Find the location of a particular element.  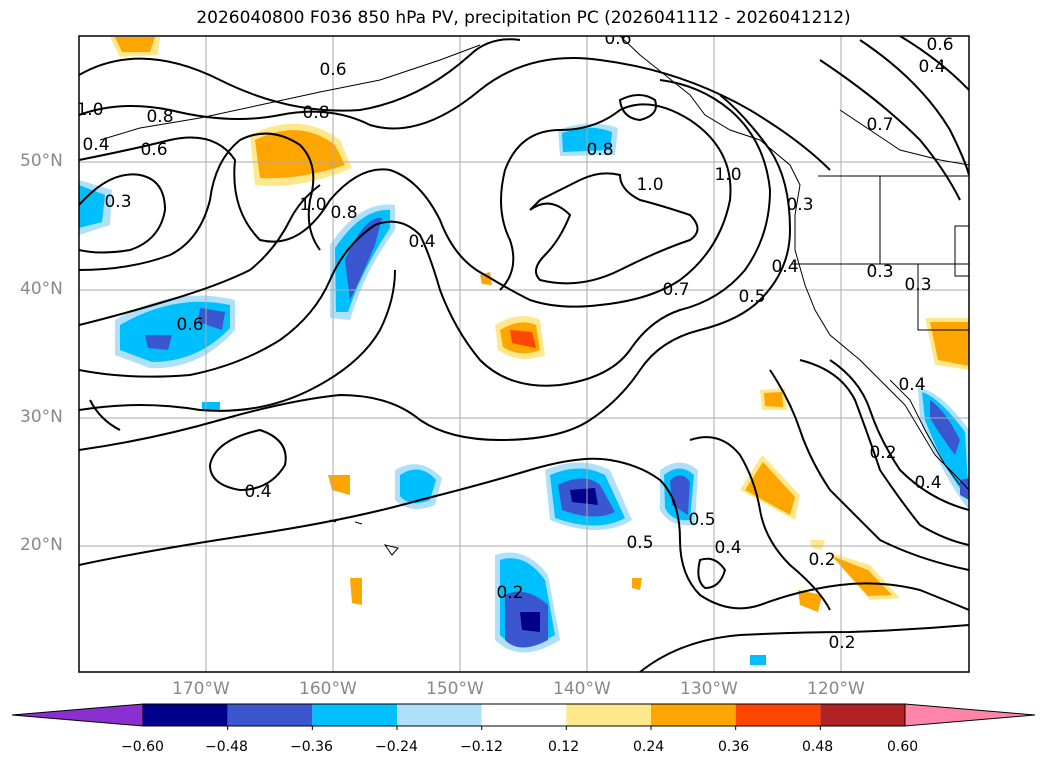

colorbar-label: −0.24 is located at coordinates (396, 747).